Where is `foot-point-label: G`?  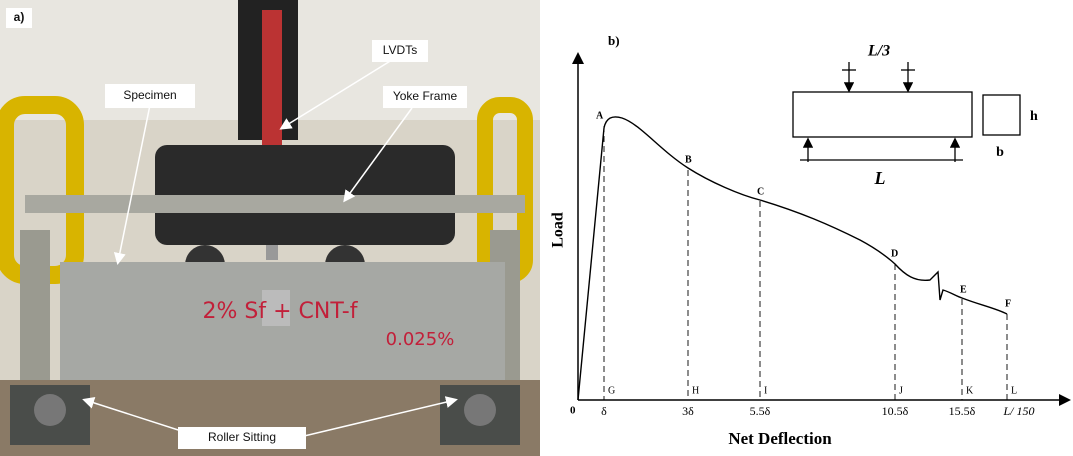
foot-point-label: G is located at coordinates (611, 390).